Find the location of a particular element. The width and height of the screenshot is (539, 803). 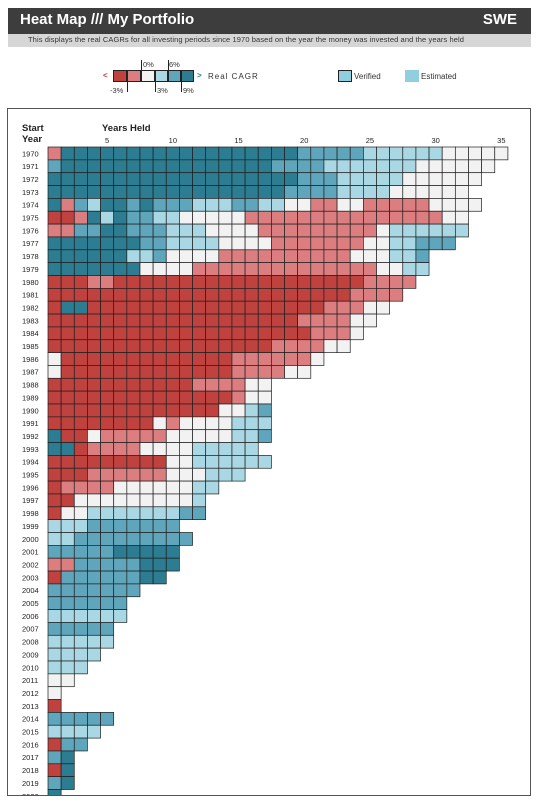

y-tick-label: 1972 is located at coordinates (30, 179).